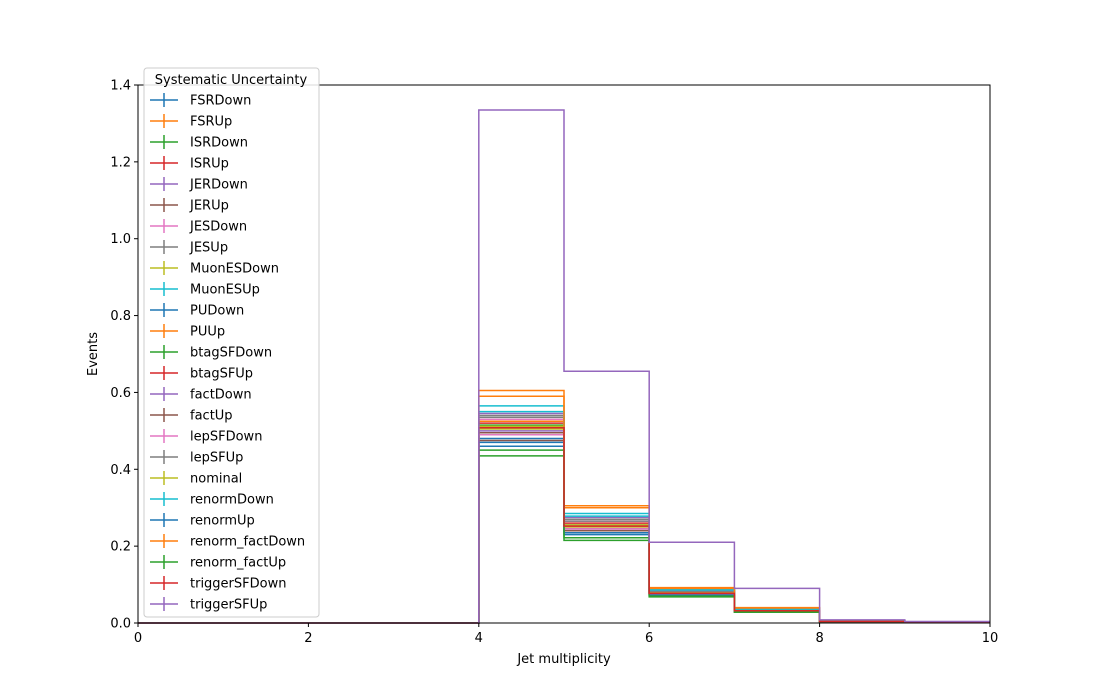  What do you see at coordinates (216, 458) in the screenshot?
I see `legend-label-lepSFUp: lepSFUp` at bounding box center [216, 458].